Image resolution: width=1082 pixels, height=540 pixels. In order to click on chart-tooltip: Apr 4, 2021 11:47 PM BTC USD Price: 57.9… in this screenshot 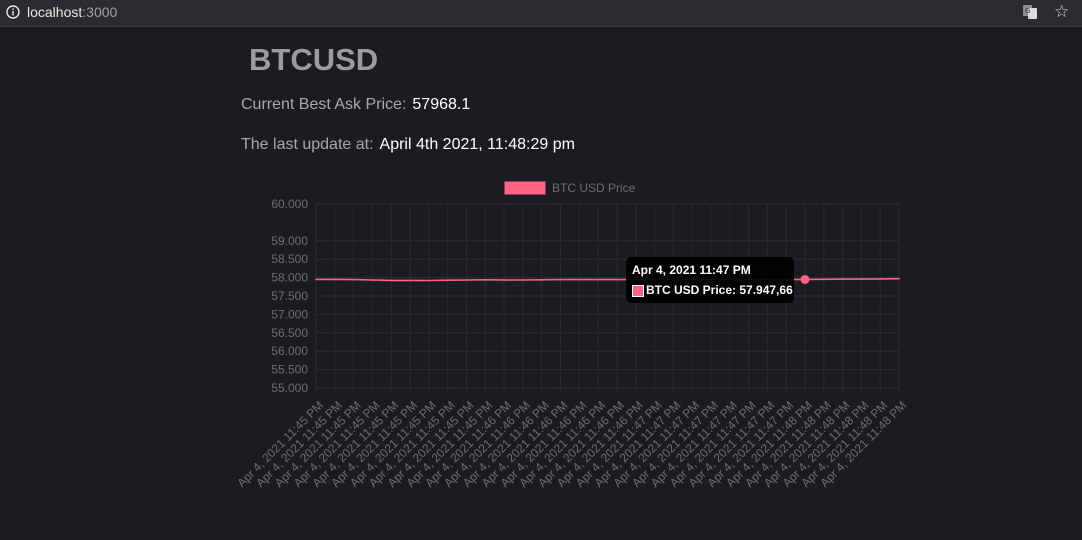, I will do `click(710, 280)`.